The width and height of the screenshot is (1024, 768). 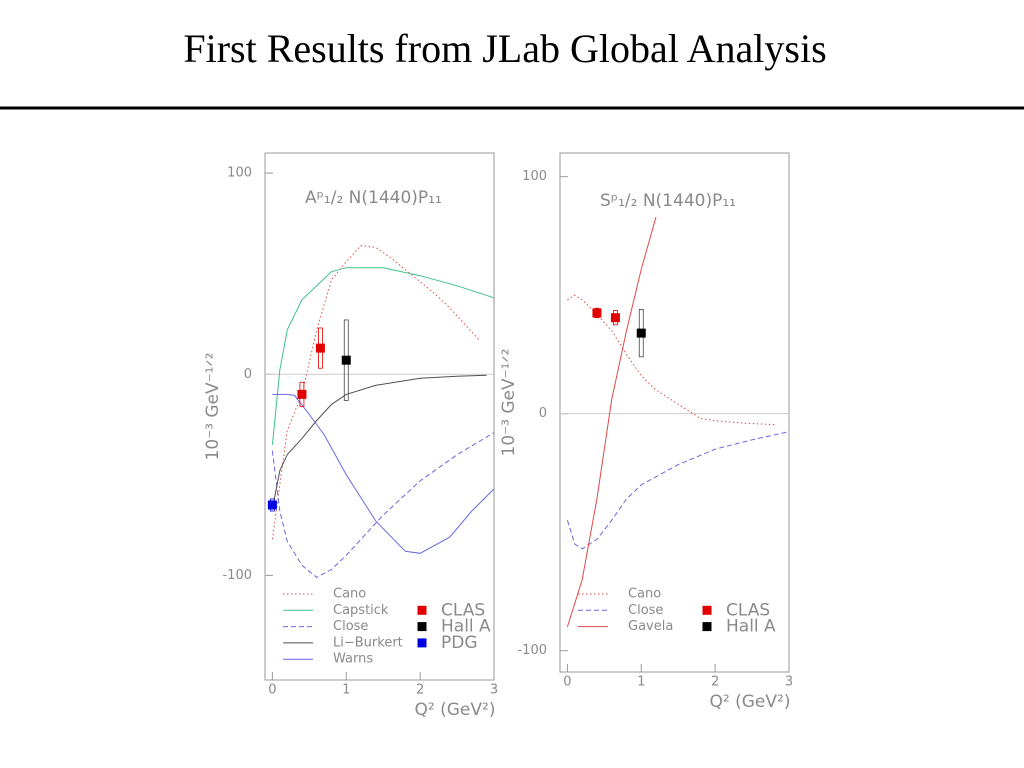 What do you see at coordinates (650, 626) in the screenshot?
I see `legend-label: Gavela` at bounding box center [650, 626].